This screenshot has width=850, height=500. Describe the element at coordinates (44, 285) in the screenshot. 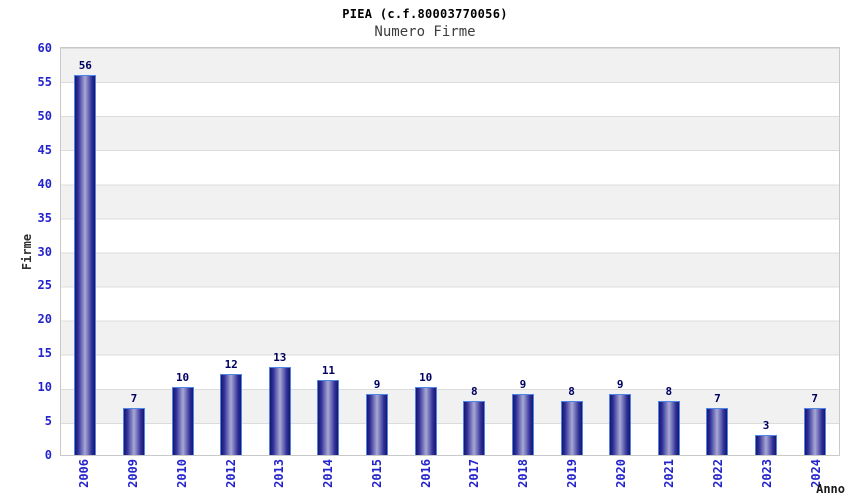

I see `y-axis-tick-label: 25` at that location.